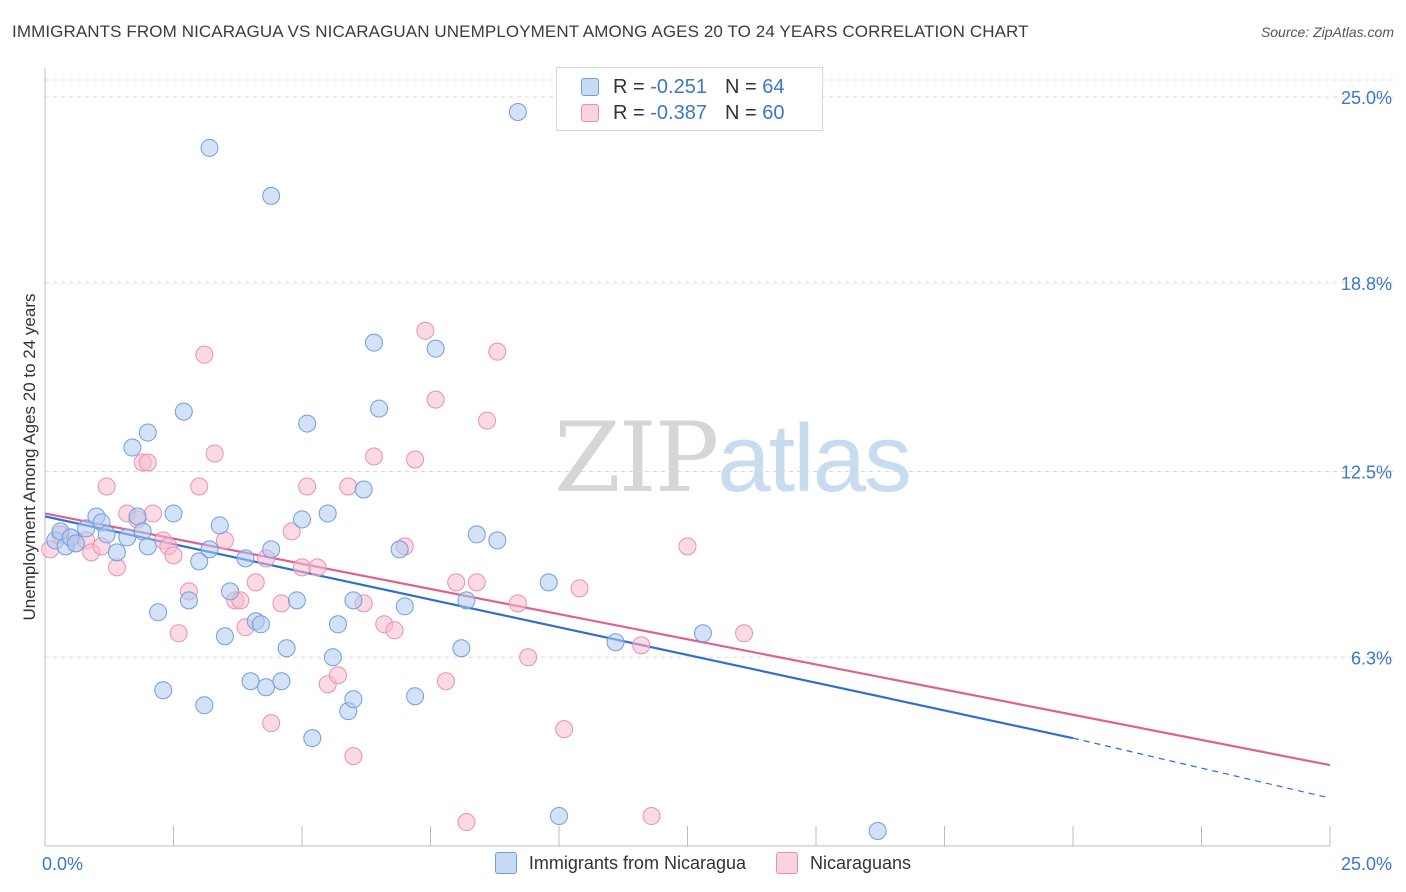 Image resolution: width=1406 pixels, height=892 pixels. Describe the element at coordinates (590, 113) in the screenshot. I see `legend-swatch-pink` at that location.